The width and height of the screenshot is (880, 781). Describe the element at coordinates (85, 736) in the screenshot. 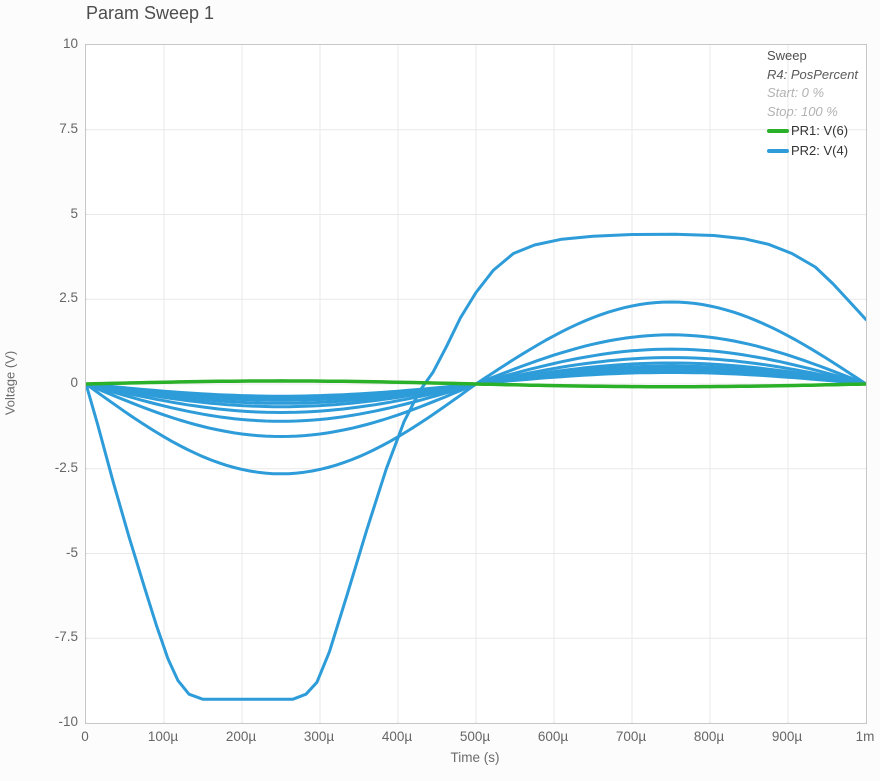

I see `x-tick-label: 0` at that location.